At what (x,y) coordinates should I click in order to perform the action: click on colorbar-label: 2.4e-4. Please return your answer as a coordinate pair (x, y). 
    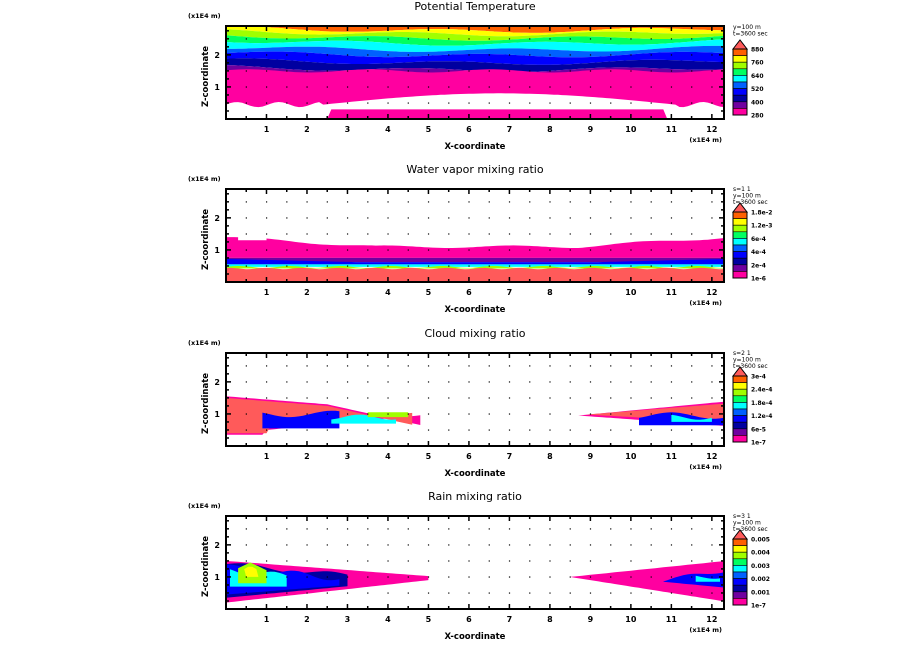
    Looking at the image, I should click on (761, 390).